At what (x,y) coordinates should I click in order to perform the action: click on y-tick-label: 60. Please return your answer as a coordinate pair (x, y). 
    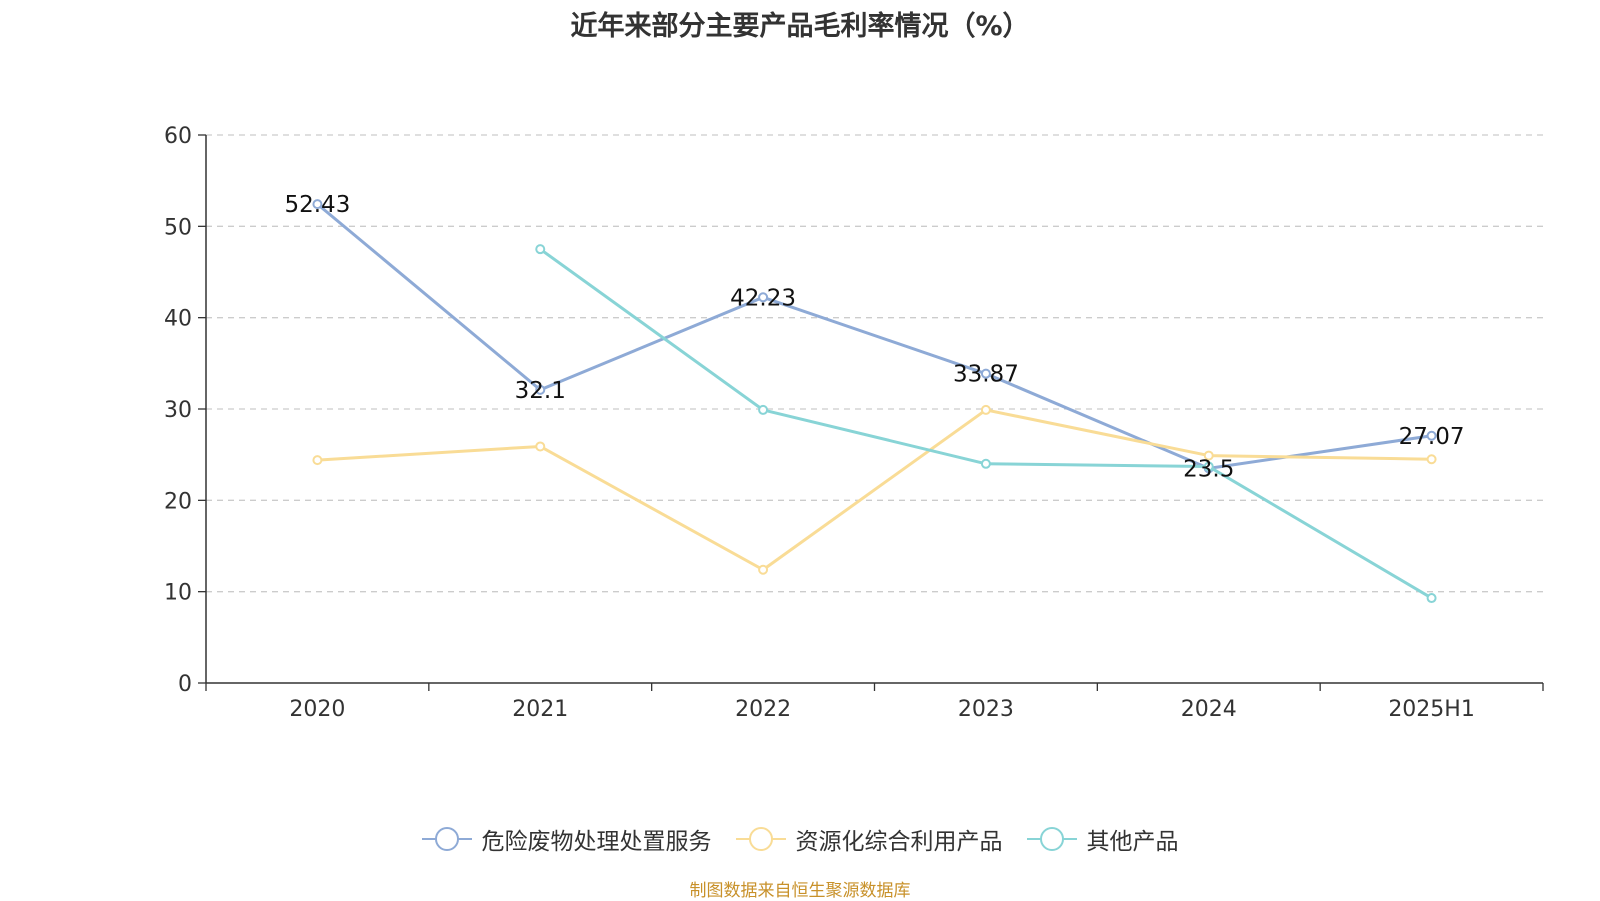
    Looking at the image, I should click on (178, 136).